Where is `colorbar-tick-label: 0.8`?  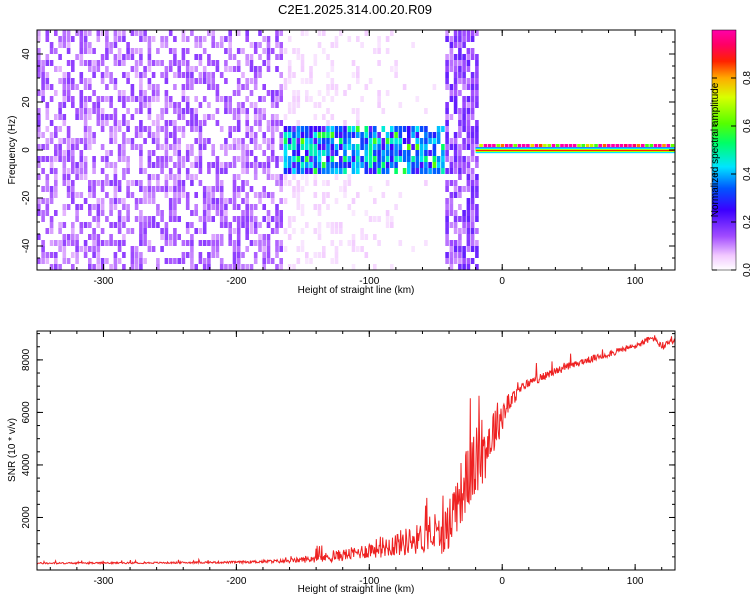 colorbar-tick-label: 0.8 is located at coordinates (746, 78).